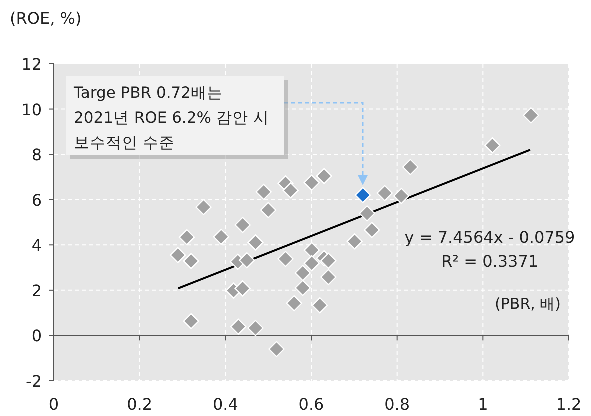 Image resolution: width=591 pixels, height=416 pixels. What do you see at coordinates (37, 200) in the screenshot?
I see `y-tick-label: 6` at bounding box center [37, 200].